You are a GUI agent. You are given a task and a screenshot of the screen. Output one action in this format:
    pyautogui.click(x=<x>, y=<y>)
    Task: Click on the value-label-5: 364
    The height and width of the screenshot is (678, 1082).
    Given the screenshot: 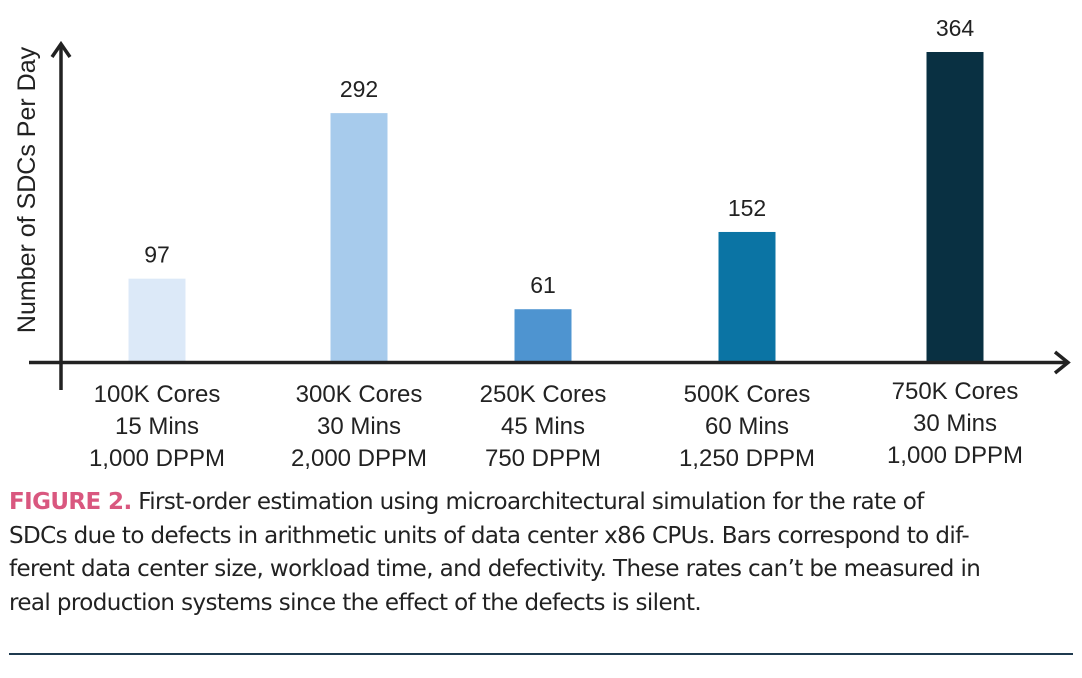 What is the action you would take?
    pyautogui.click(x=955, y=28)
    